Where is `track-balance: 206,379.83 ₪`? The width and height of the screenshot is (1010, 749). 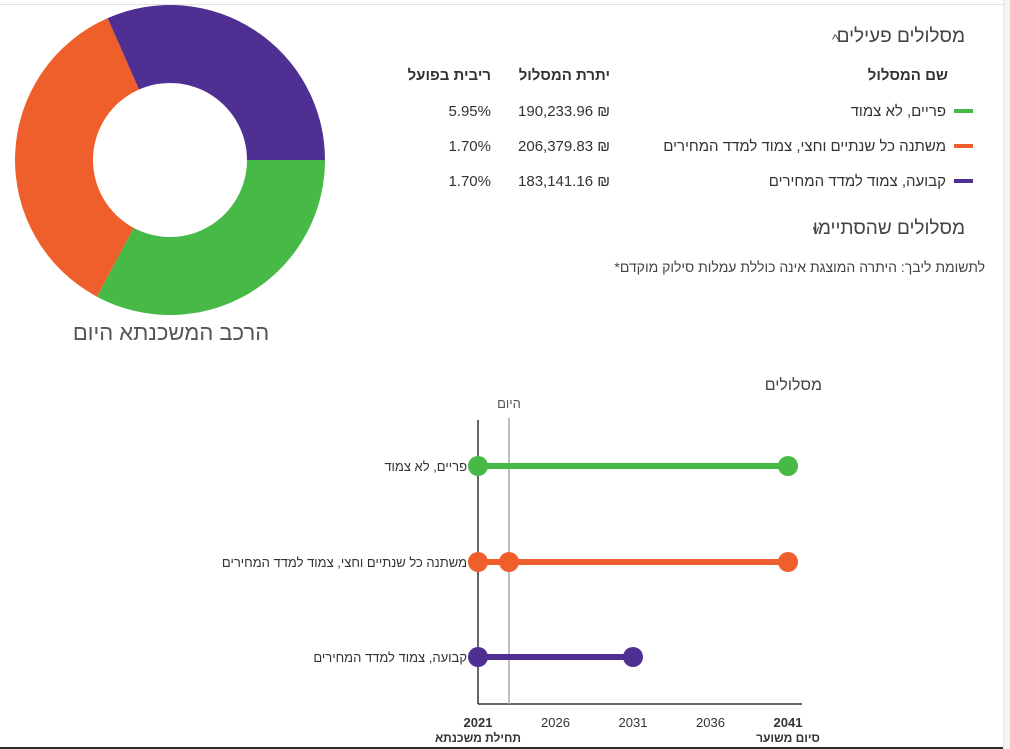
track-balance: 206,379.83 ₪ is located at coordinates (564, 146).